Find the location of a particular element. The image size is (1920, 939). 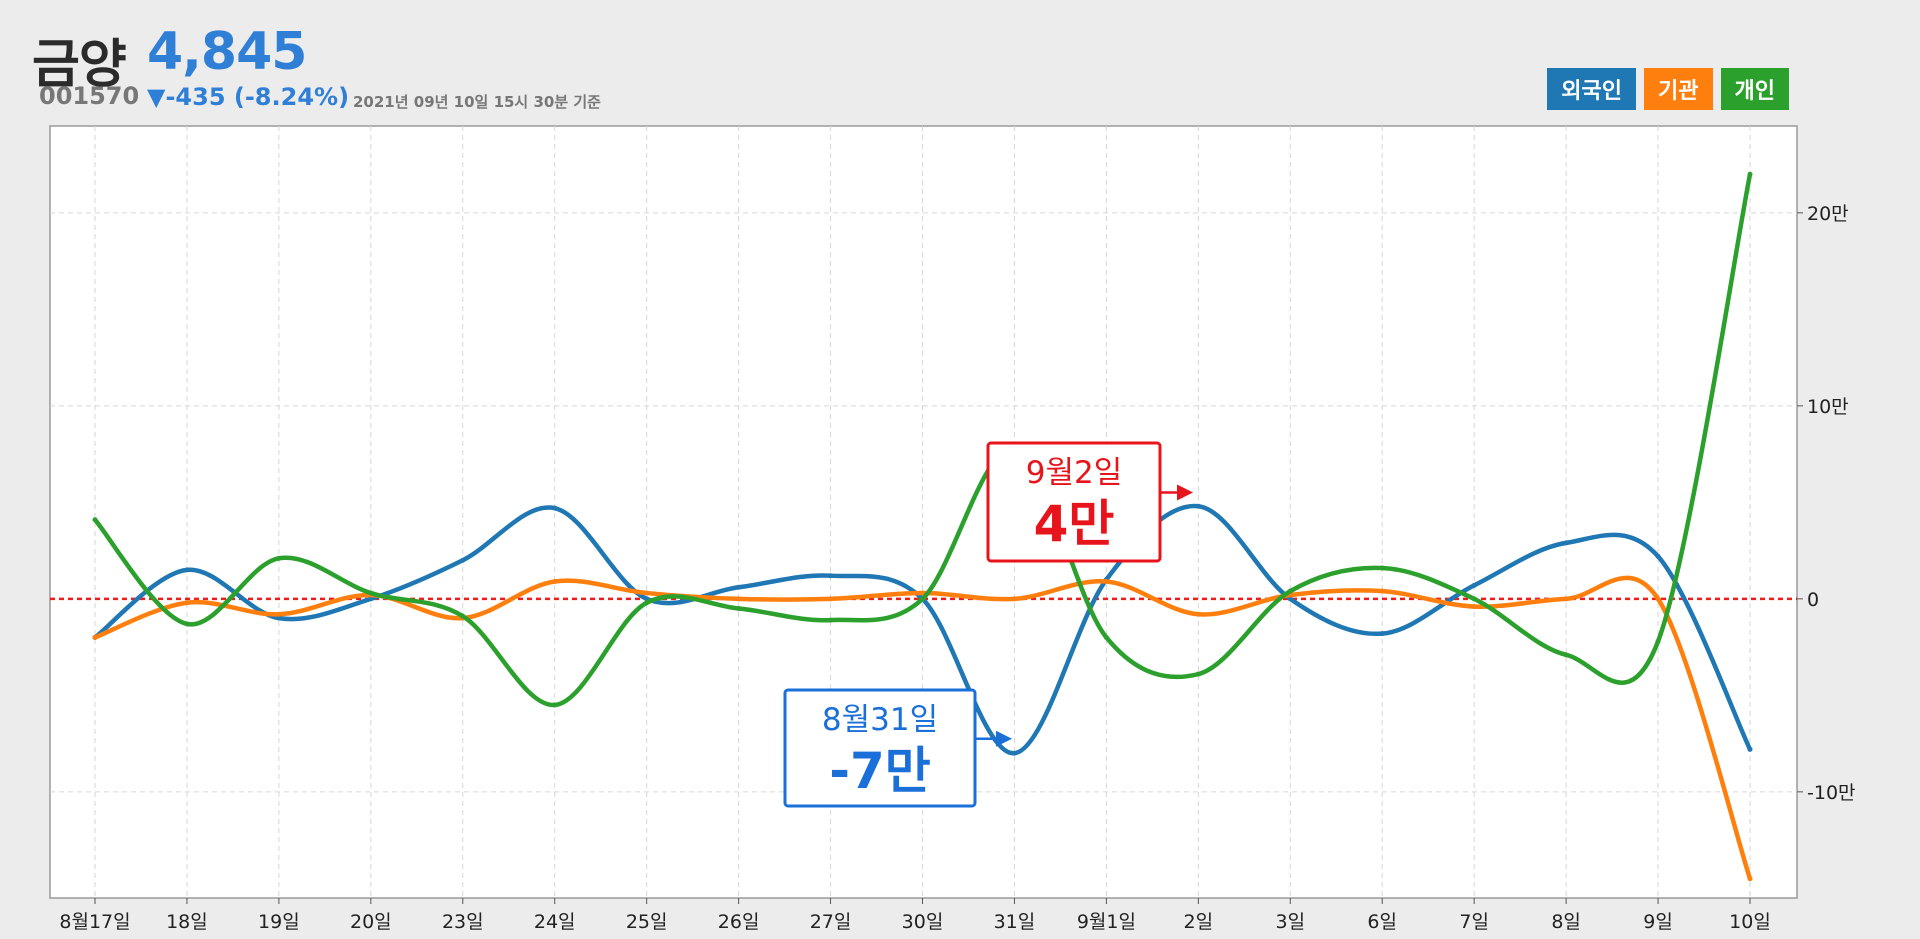

y-tick-label: 0 is located at coordinates (1813, 600).